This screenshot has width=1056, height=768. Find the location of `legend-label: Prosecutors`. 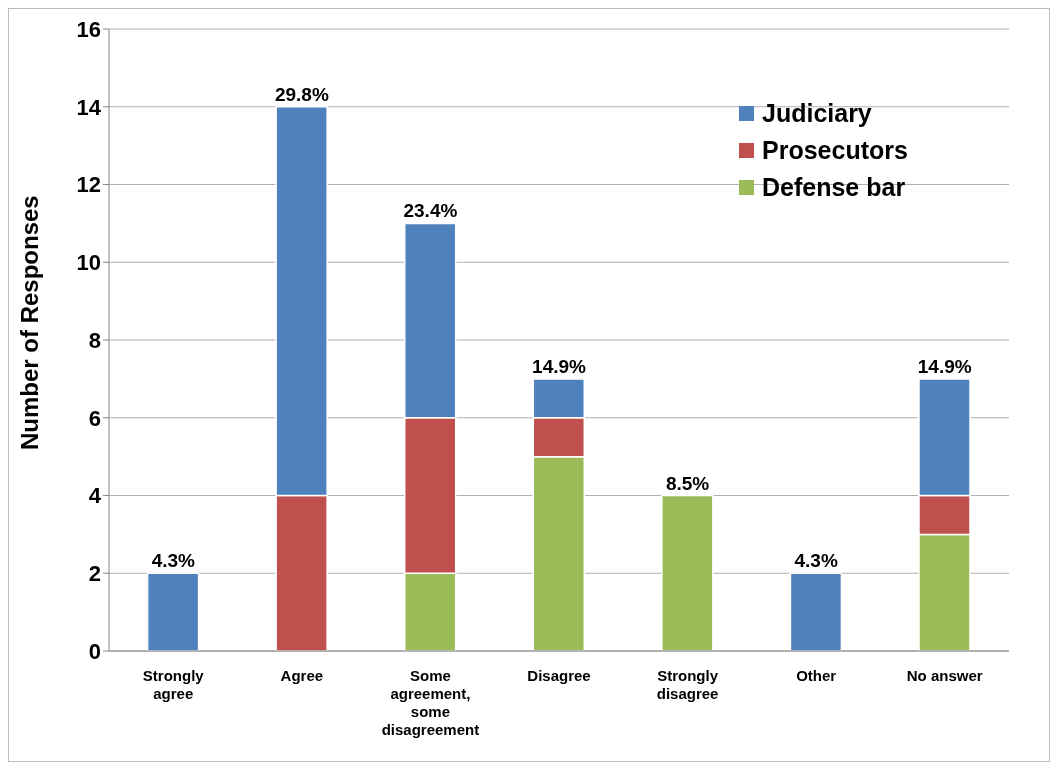

legend-label: Prosecutors is located at coordinates (835, 150).